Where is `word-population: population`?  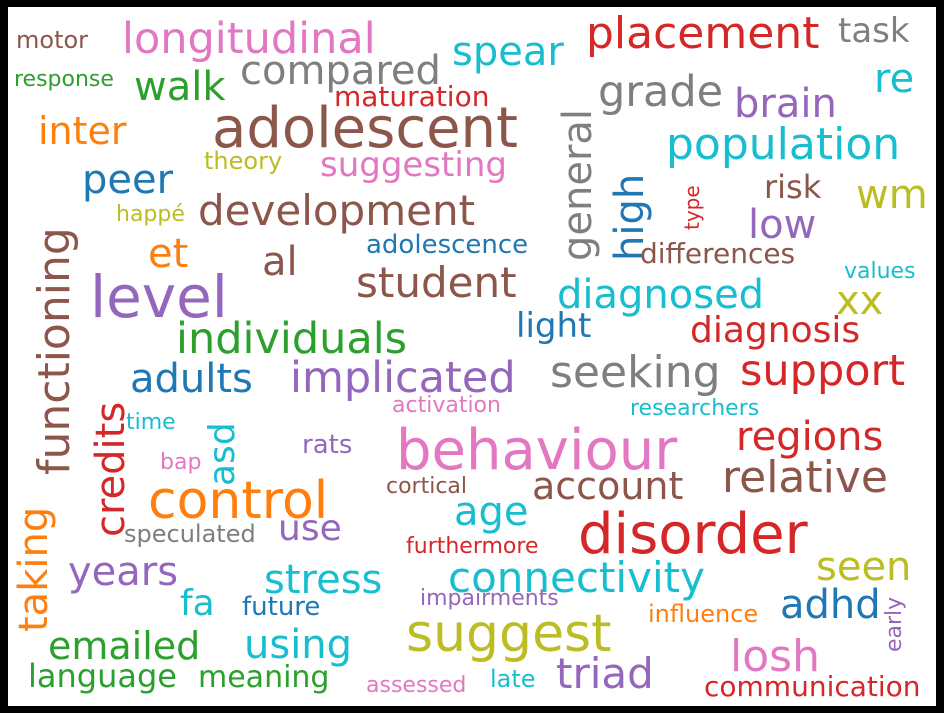
word-population: population is located at coordinates (783, 144).